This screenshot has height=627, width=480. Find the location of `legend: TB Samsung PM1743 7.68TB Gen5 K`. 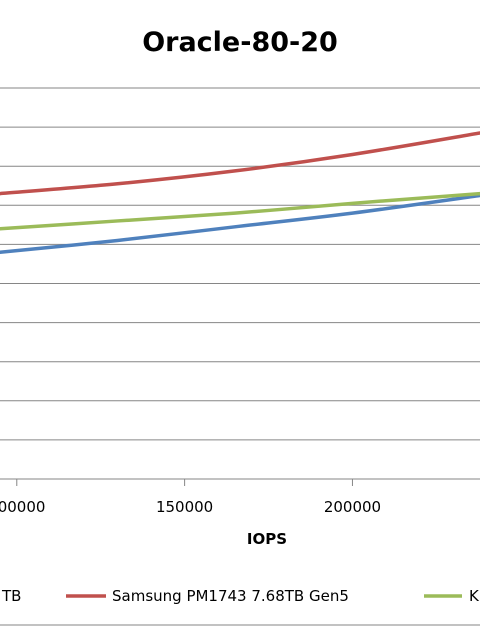

legend: TB Samsung PM1743 7.68TB Gen5 K is located at coordinates (240, 596).